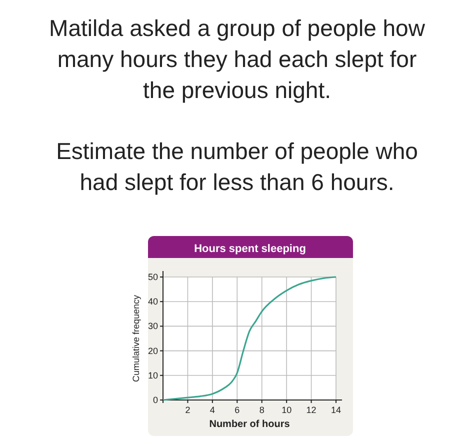 Image resolution: width=474 pixels, height=444 pixels. Describe the element at coordinates (336, 410) in the screenshot. I see `x-tick-label: 14` at that location.